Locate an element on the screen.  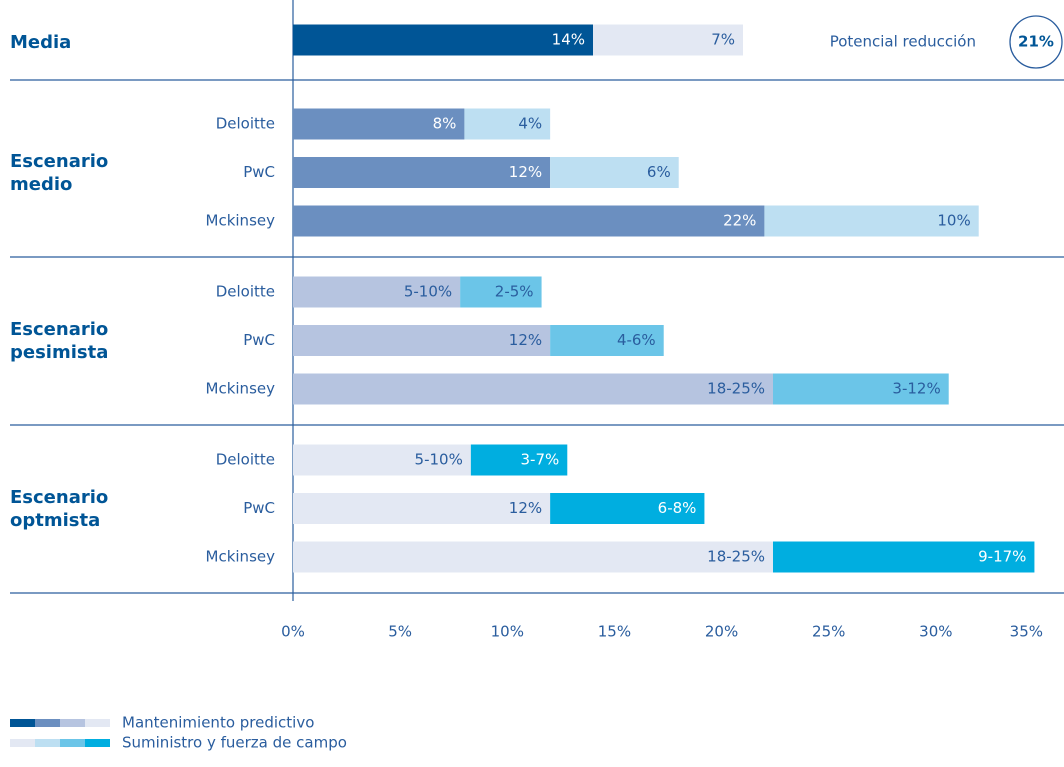
x-tick-label: 0% is located at coordinates (293, 632).